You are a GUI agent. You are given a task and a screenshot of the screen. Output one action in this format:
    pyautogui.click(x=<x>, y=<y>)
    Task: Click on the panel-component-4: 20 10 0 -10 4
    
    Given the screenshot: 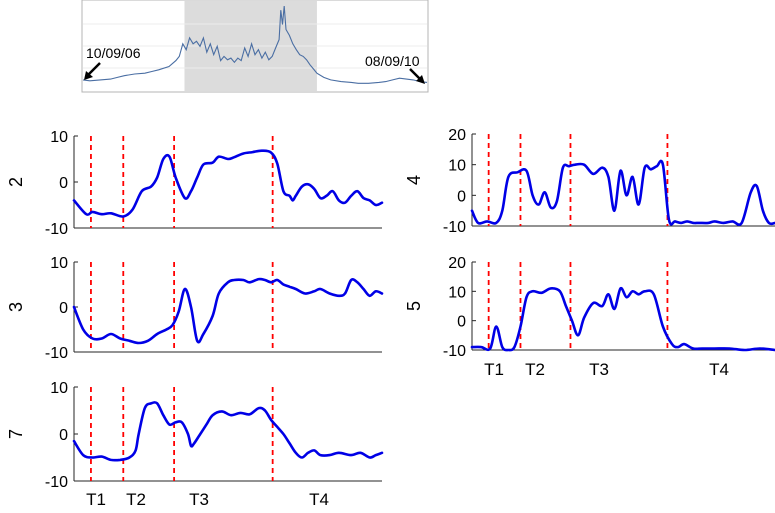 What is the action you would take?
    pyautogui.click(x=589, y=181)
    